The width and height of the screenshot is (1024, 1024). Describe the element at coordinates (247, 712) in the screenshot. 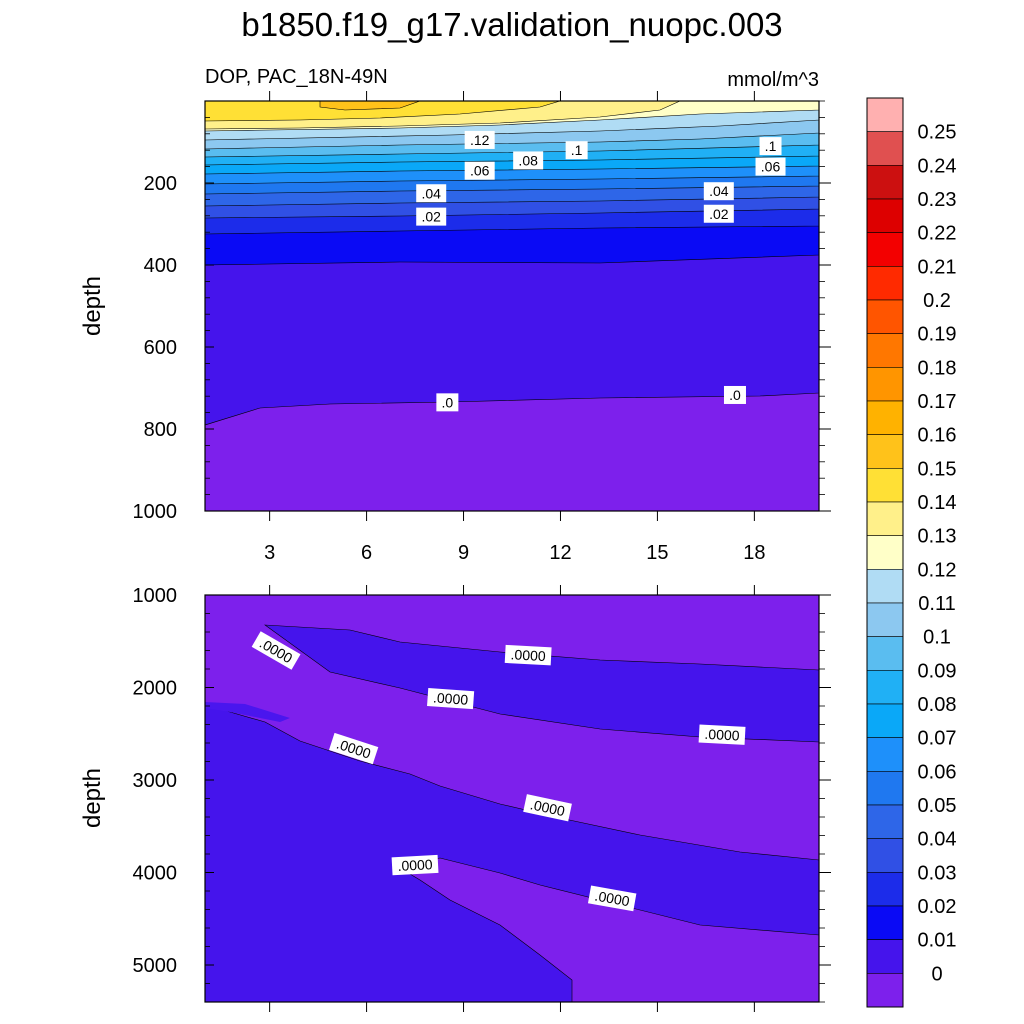

I see `fill-bottom-band-b-edge` at that location.